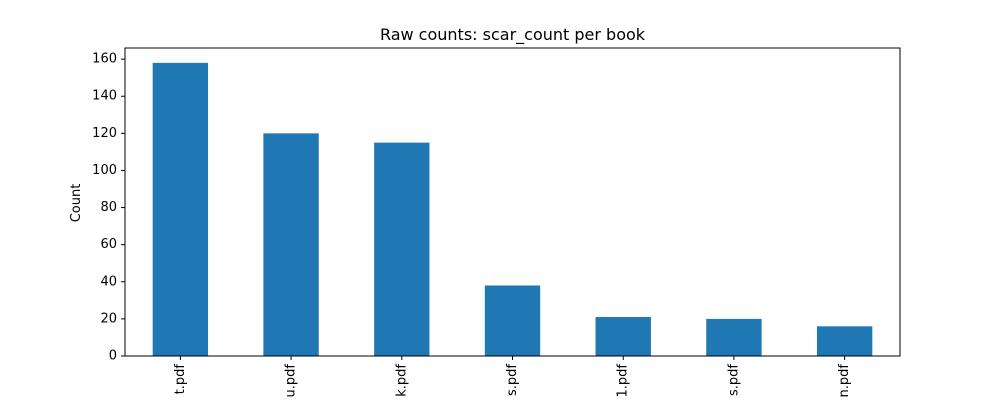  I want to click on y-tick-label-160: 160, so click(104, 59).